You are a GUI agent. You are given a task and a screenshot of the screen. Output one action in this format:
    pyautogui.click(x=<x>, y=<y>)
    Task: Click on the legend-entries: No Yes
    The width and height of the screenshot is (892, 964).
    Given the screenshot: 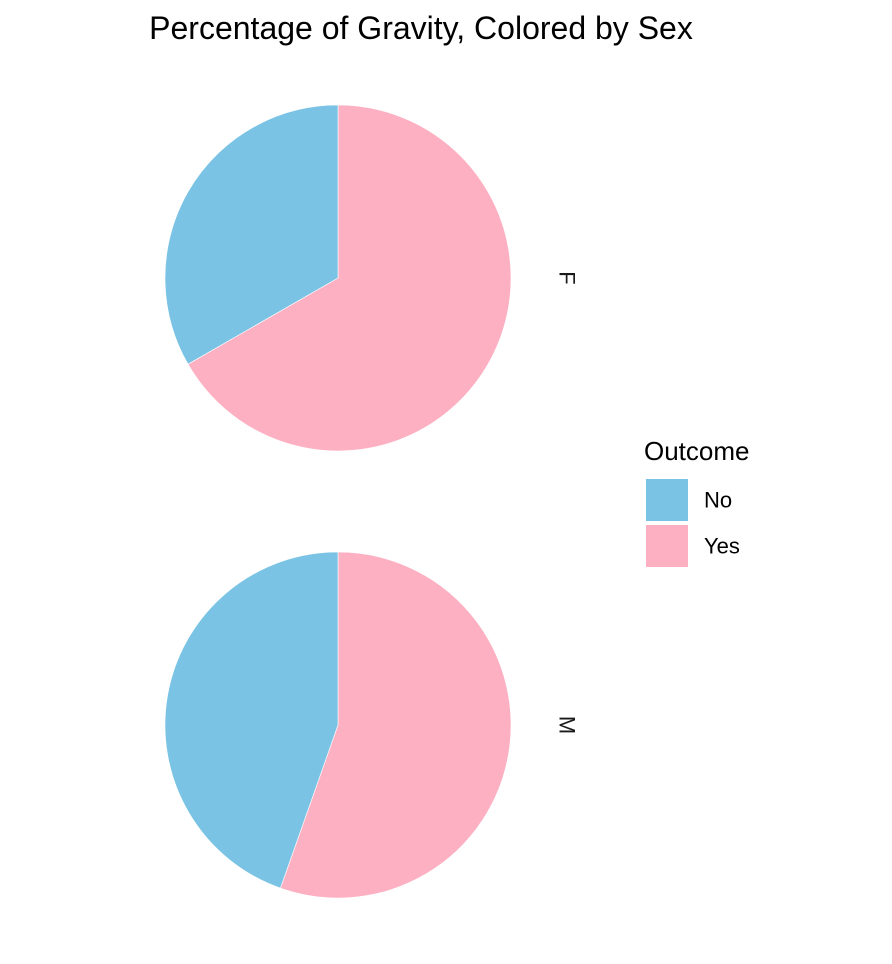 What is the action you would take?
    pyautogui.click(x=693, y=523)
    